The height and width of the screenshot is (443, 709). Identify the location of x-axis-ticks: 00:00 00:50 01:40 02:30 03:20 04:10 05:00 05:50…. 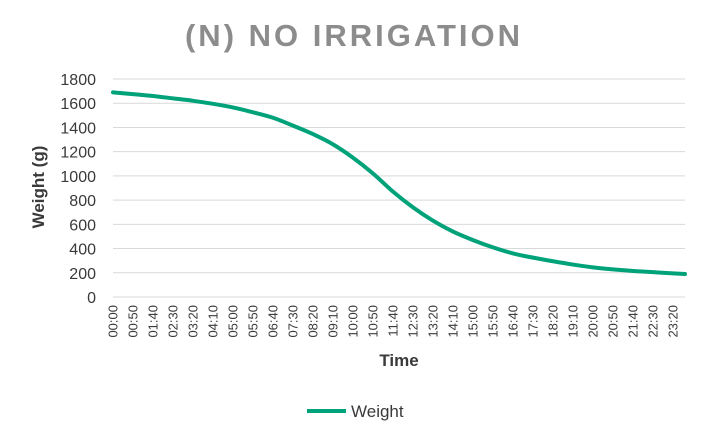
(393, 321).